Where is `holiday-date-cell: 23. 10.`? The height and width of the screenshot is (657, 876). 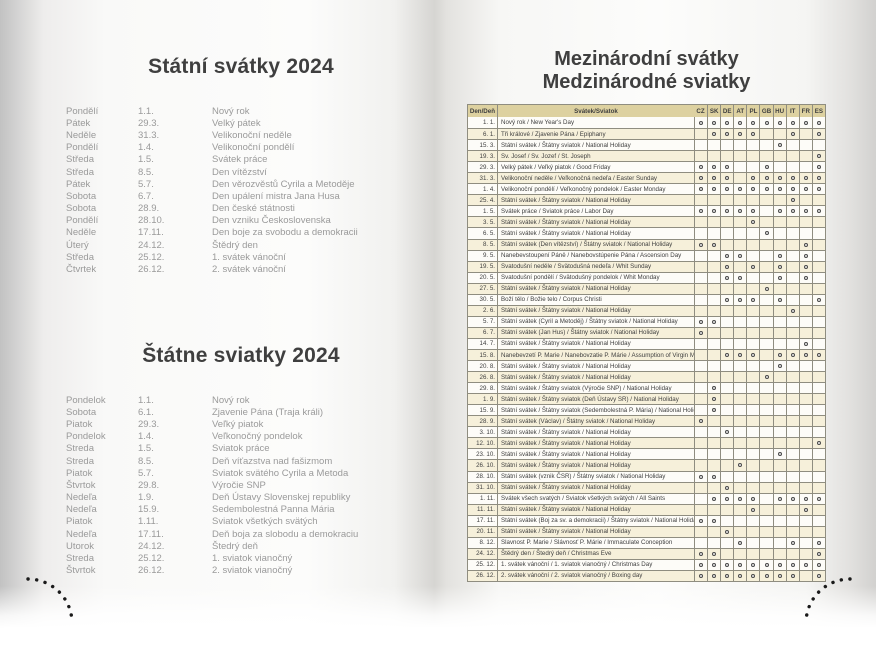 holiday-date-cell: 23. 10. is located at coordinates (485, 454).